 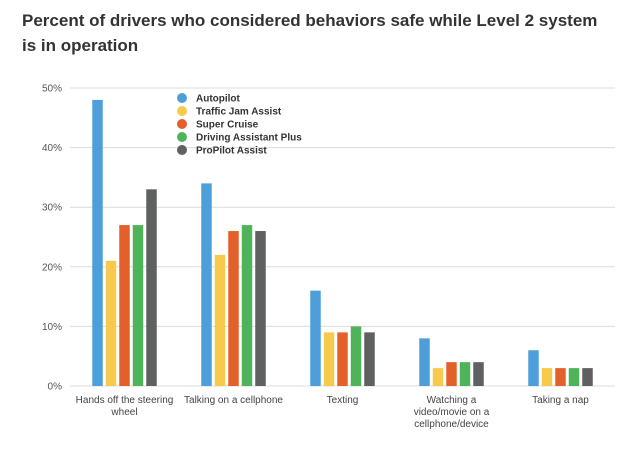 What do you see at coordinates (227, 125) in the screenshot?
I see `legend-label: Super Cruise` at bounding box center [227, 125].